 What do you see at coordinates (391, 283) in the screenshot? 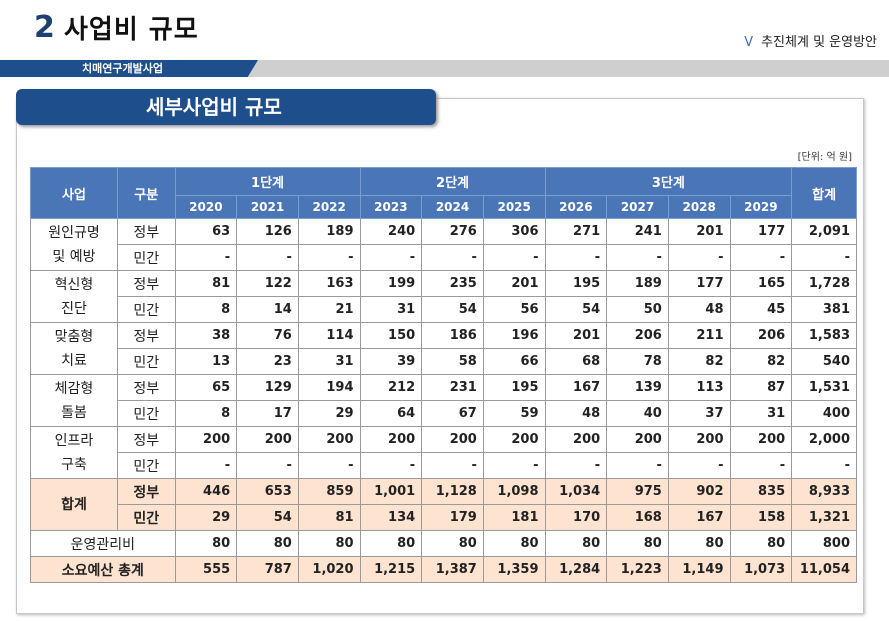
I see `value-cell: 199` at bounding box center [391, 283].